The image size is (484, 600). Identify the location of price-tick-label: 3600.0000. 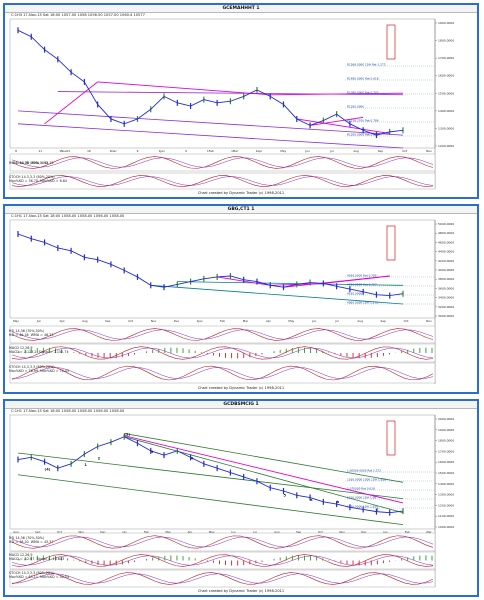
(446, 288).